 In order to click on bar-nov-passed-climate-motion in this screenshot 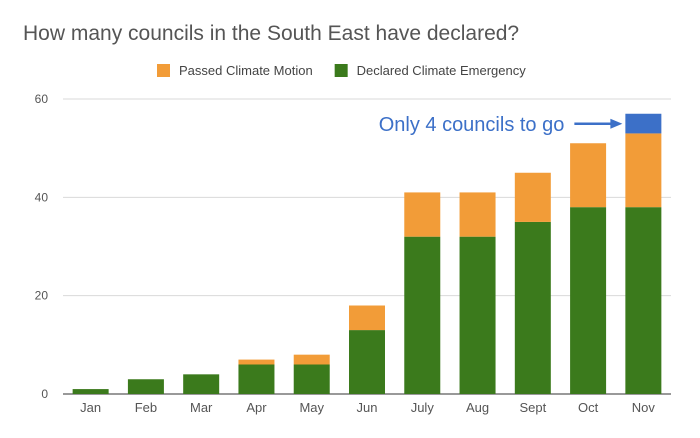, I will do `click(643, 170)`.